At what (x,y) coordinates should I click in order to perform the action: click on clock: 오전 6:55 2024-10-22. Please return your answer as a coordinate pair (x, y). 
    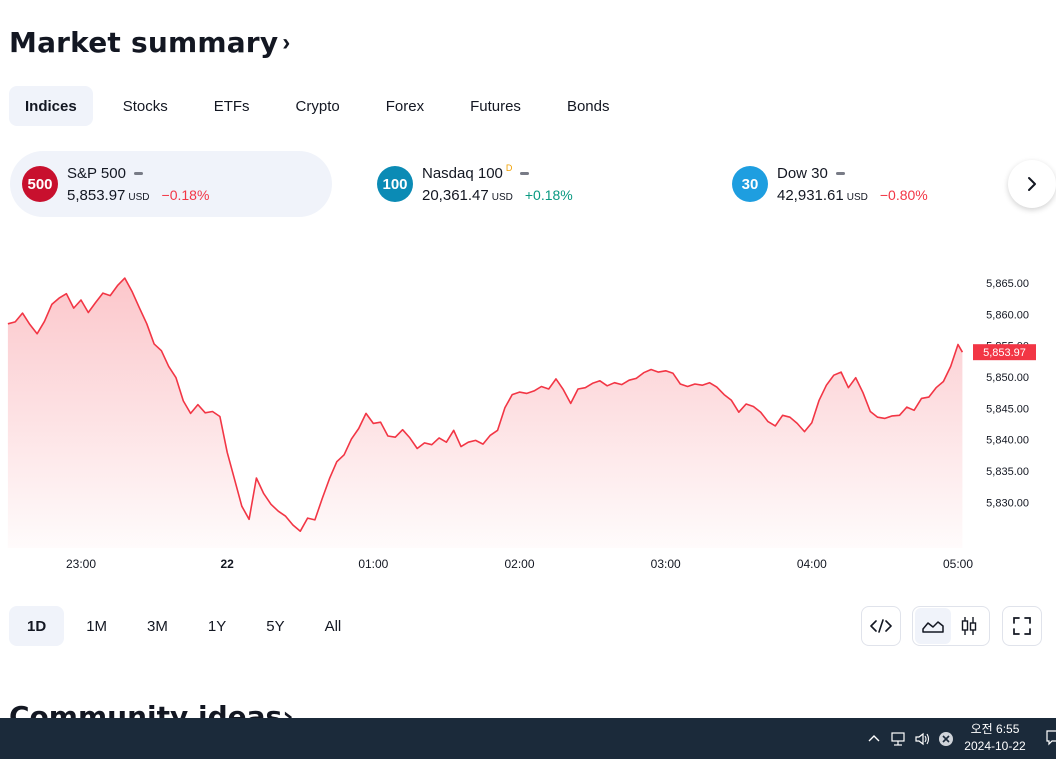
    Looking at the image, I should click on (995, 738).